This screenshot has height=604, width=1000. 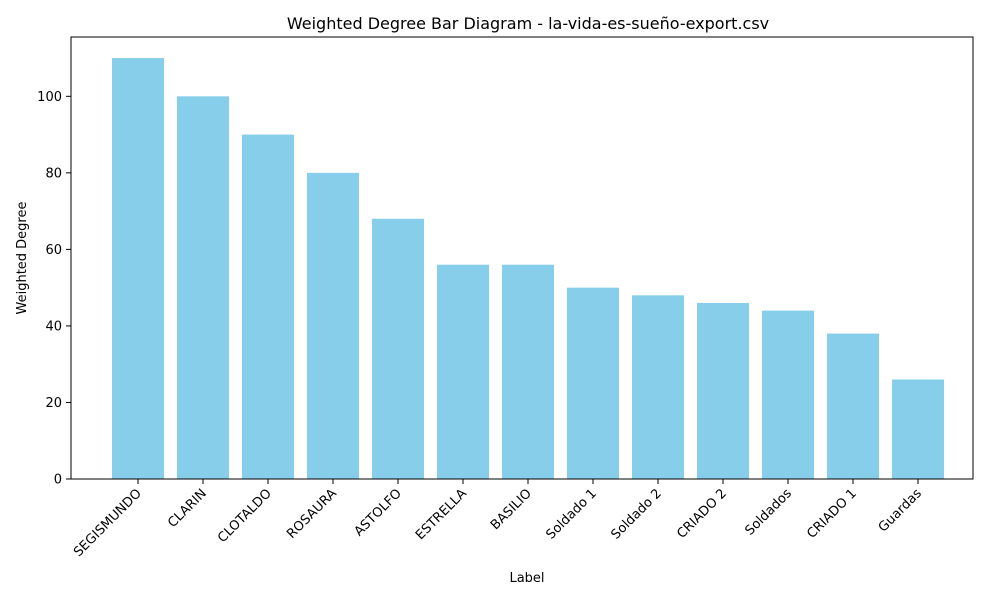 I want to click on y-axis-label: Weighted Degree, so click(x=22, y=258).